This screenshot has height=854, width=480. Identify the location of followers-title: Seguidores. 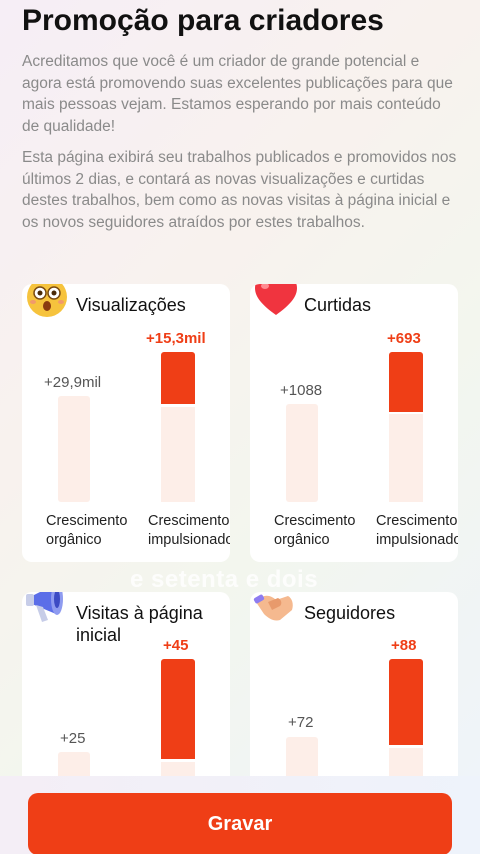
(350, 613).